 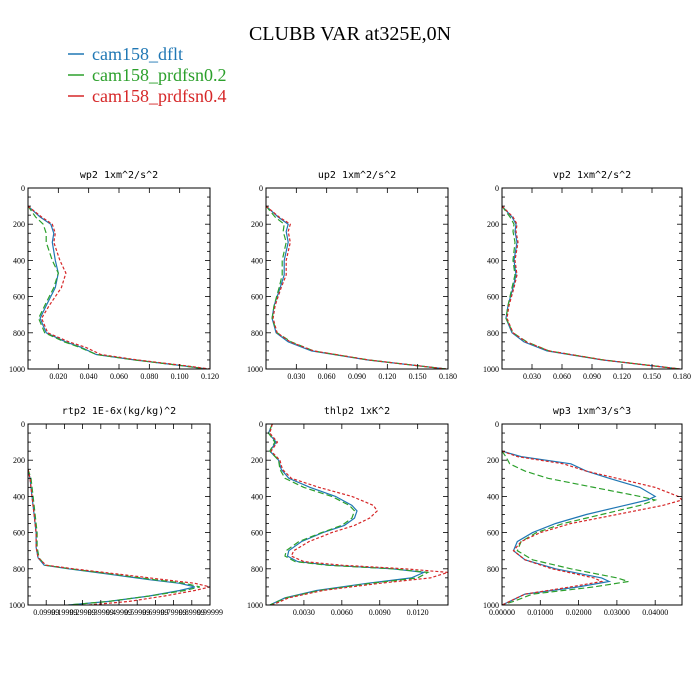 What do you see at coordinates (159, 75) in the screenshot?
I see `legend-label: cam158_prdfsn0.2` at bounding box center [159, 75].